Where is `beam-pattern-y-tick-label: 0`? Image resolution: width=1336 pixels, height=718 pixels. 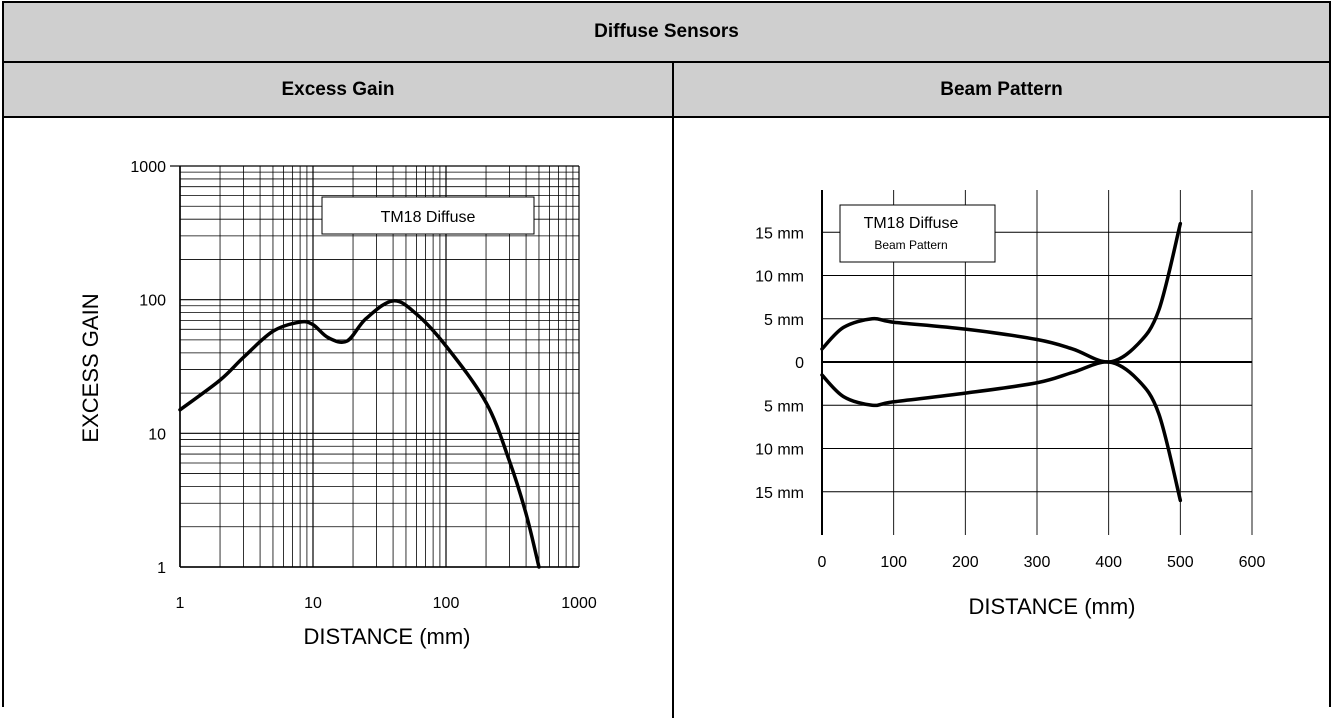
beam-pattern-y-tick-label: 0 is located at coordinates (799, 363).